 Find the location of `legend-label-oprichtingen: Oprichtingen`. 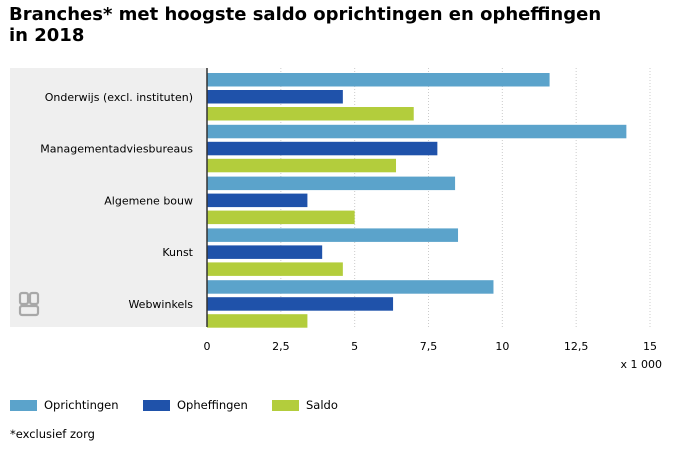

legend-label-oprichtingen: Oprichtingen is located at coordinates (81, 405).